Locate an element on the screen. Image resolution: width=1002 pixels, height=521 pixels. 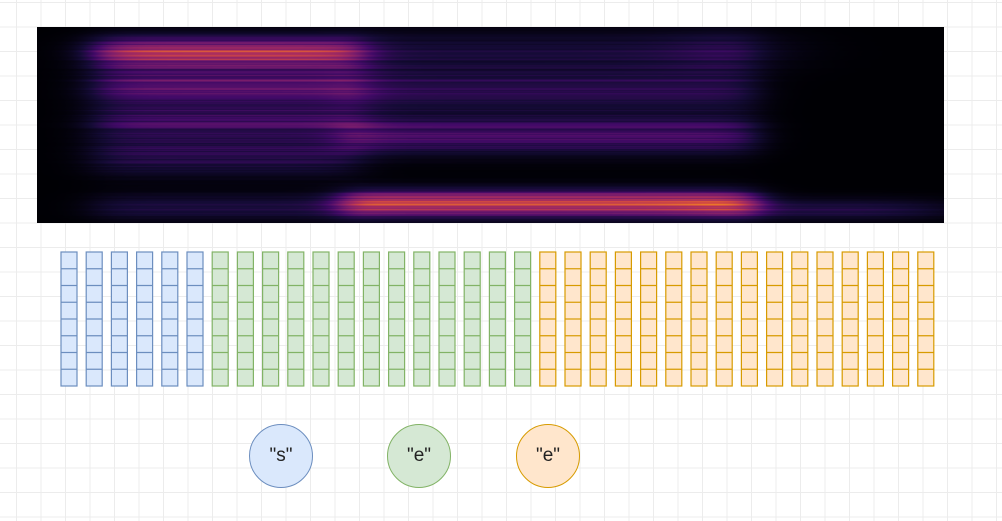
token-label: "s" is located at coordinates (281, 455).